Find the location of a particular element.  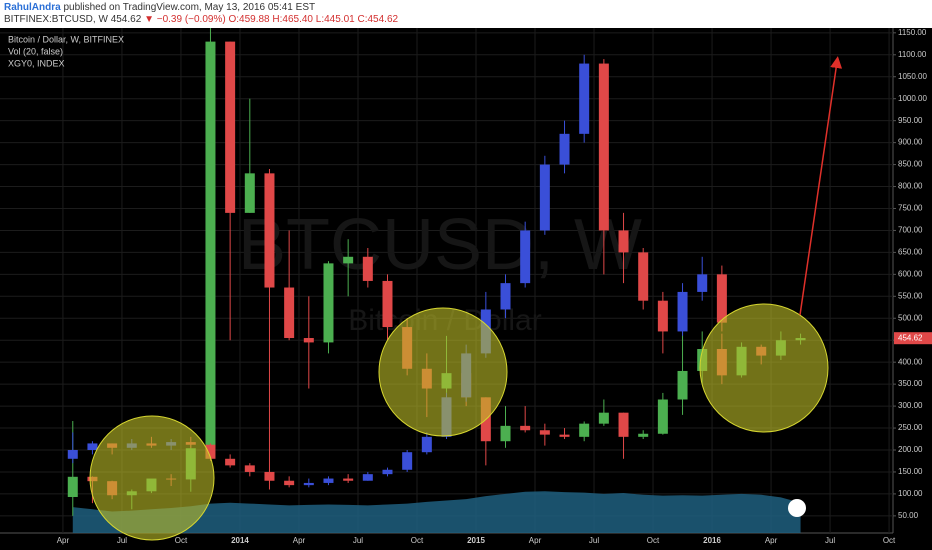

y-tick-label: 1100.00 is located at coordinates (912, 54).